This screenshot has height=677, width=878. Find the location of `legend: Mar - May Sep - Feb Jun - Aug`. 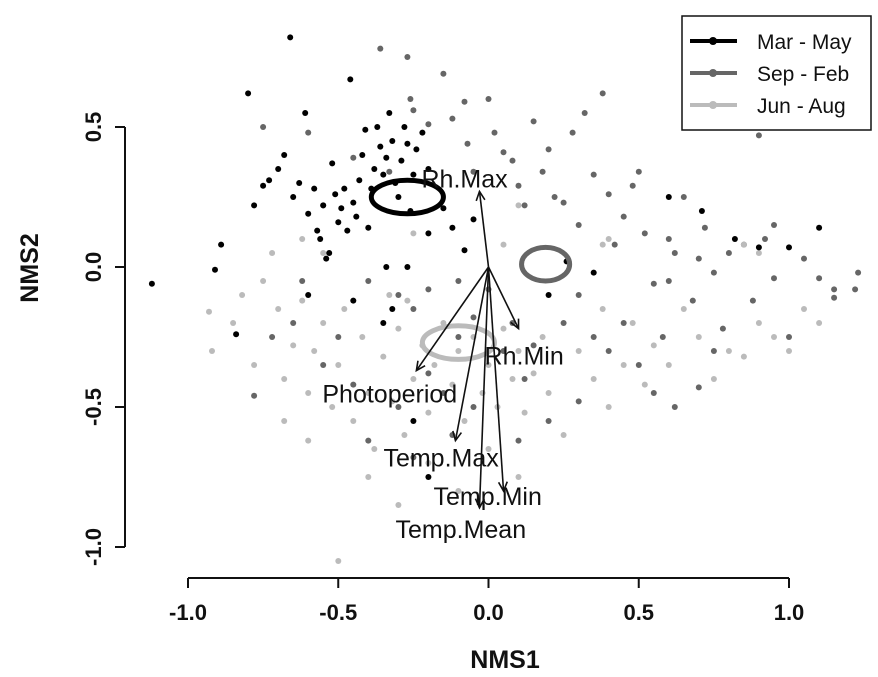

legend: Mar - May Sep - Feb Jun - Aug is located at coordinates (776, 73).